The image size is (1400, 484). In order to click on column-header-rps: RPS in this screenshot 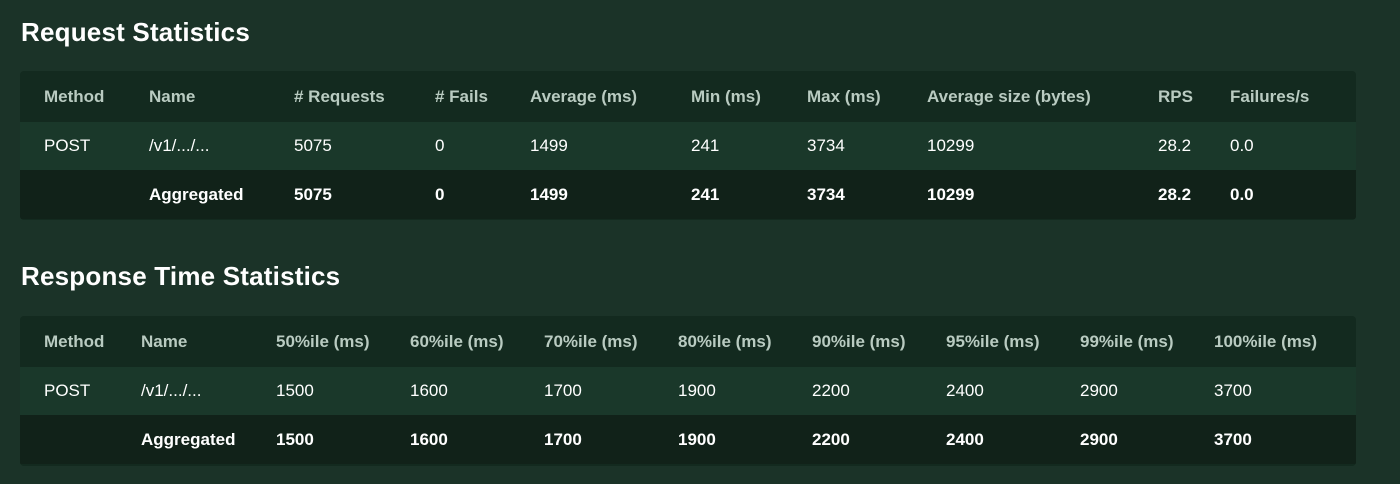, I will do `click(1175, 96)`.